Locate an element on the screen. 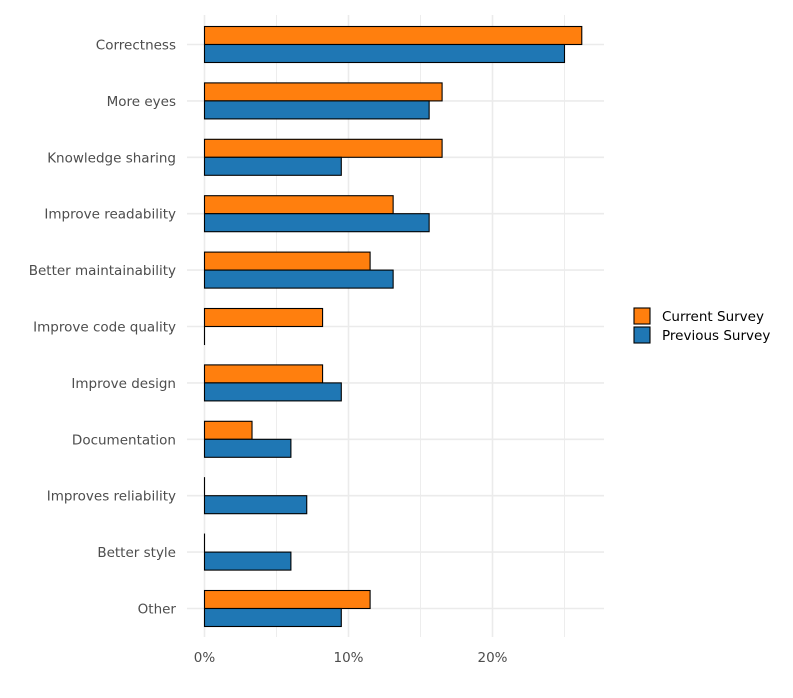 The height and width of the screenshot is (698, 793). legend-key-previous is located at coordinates (642, 335).